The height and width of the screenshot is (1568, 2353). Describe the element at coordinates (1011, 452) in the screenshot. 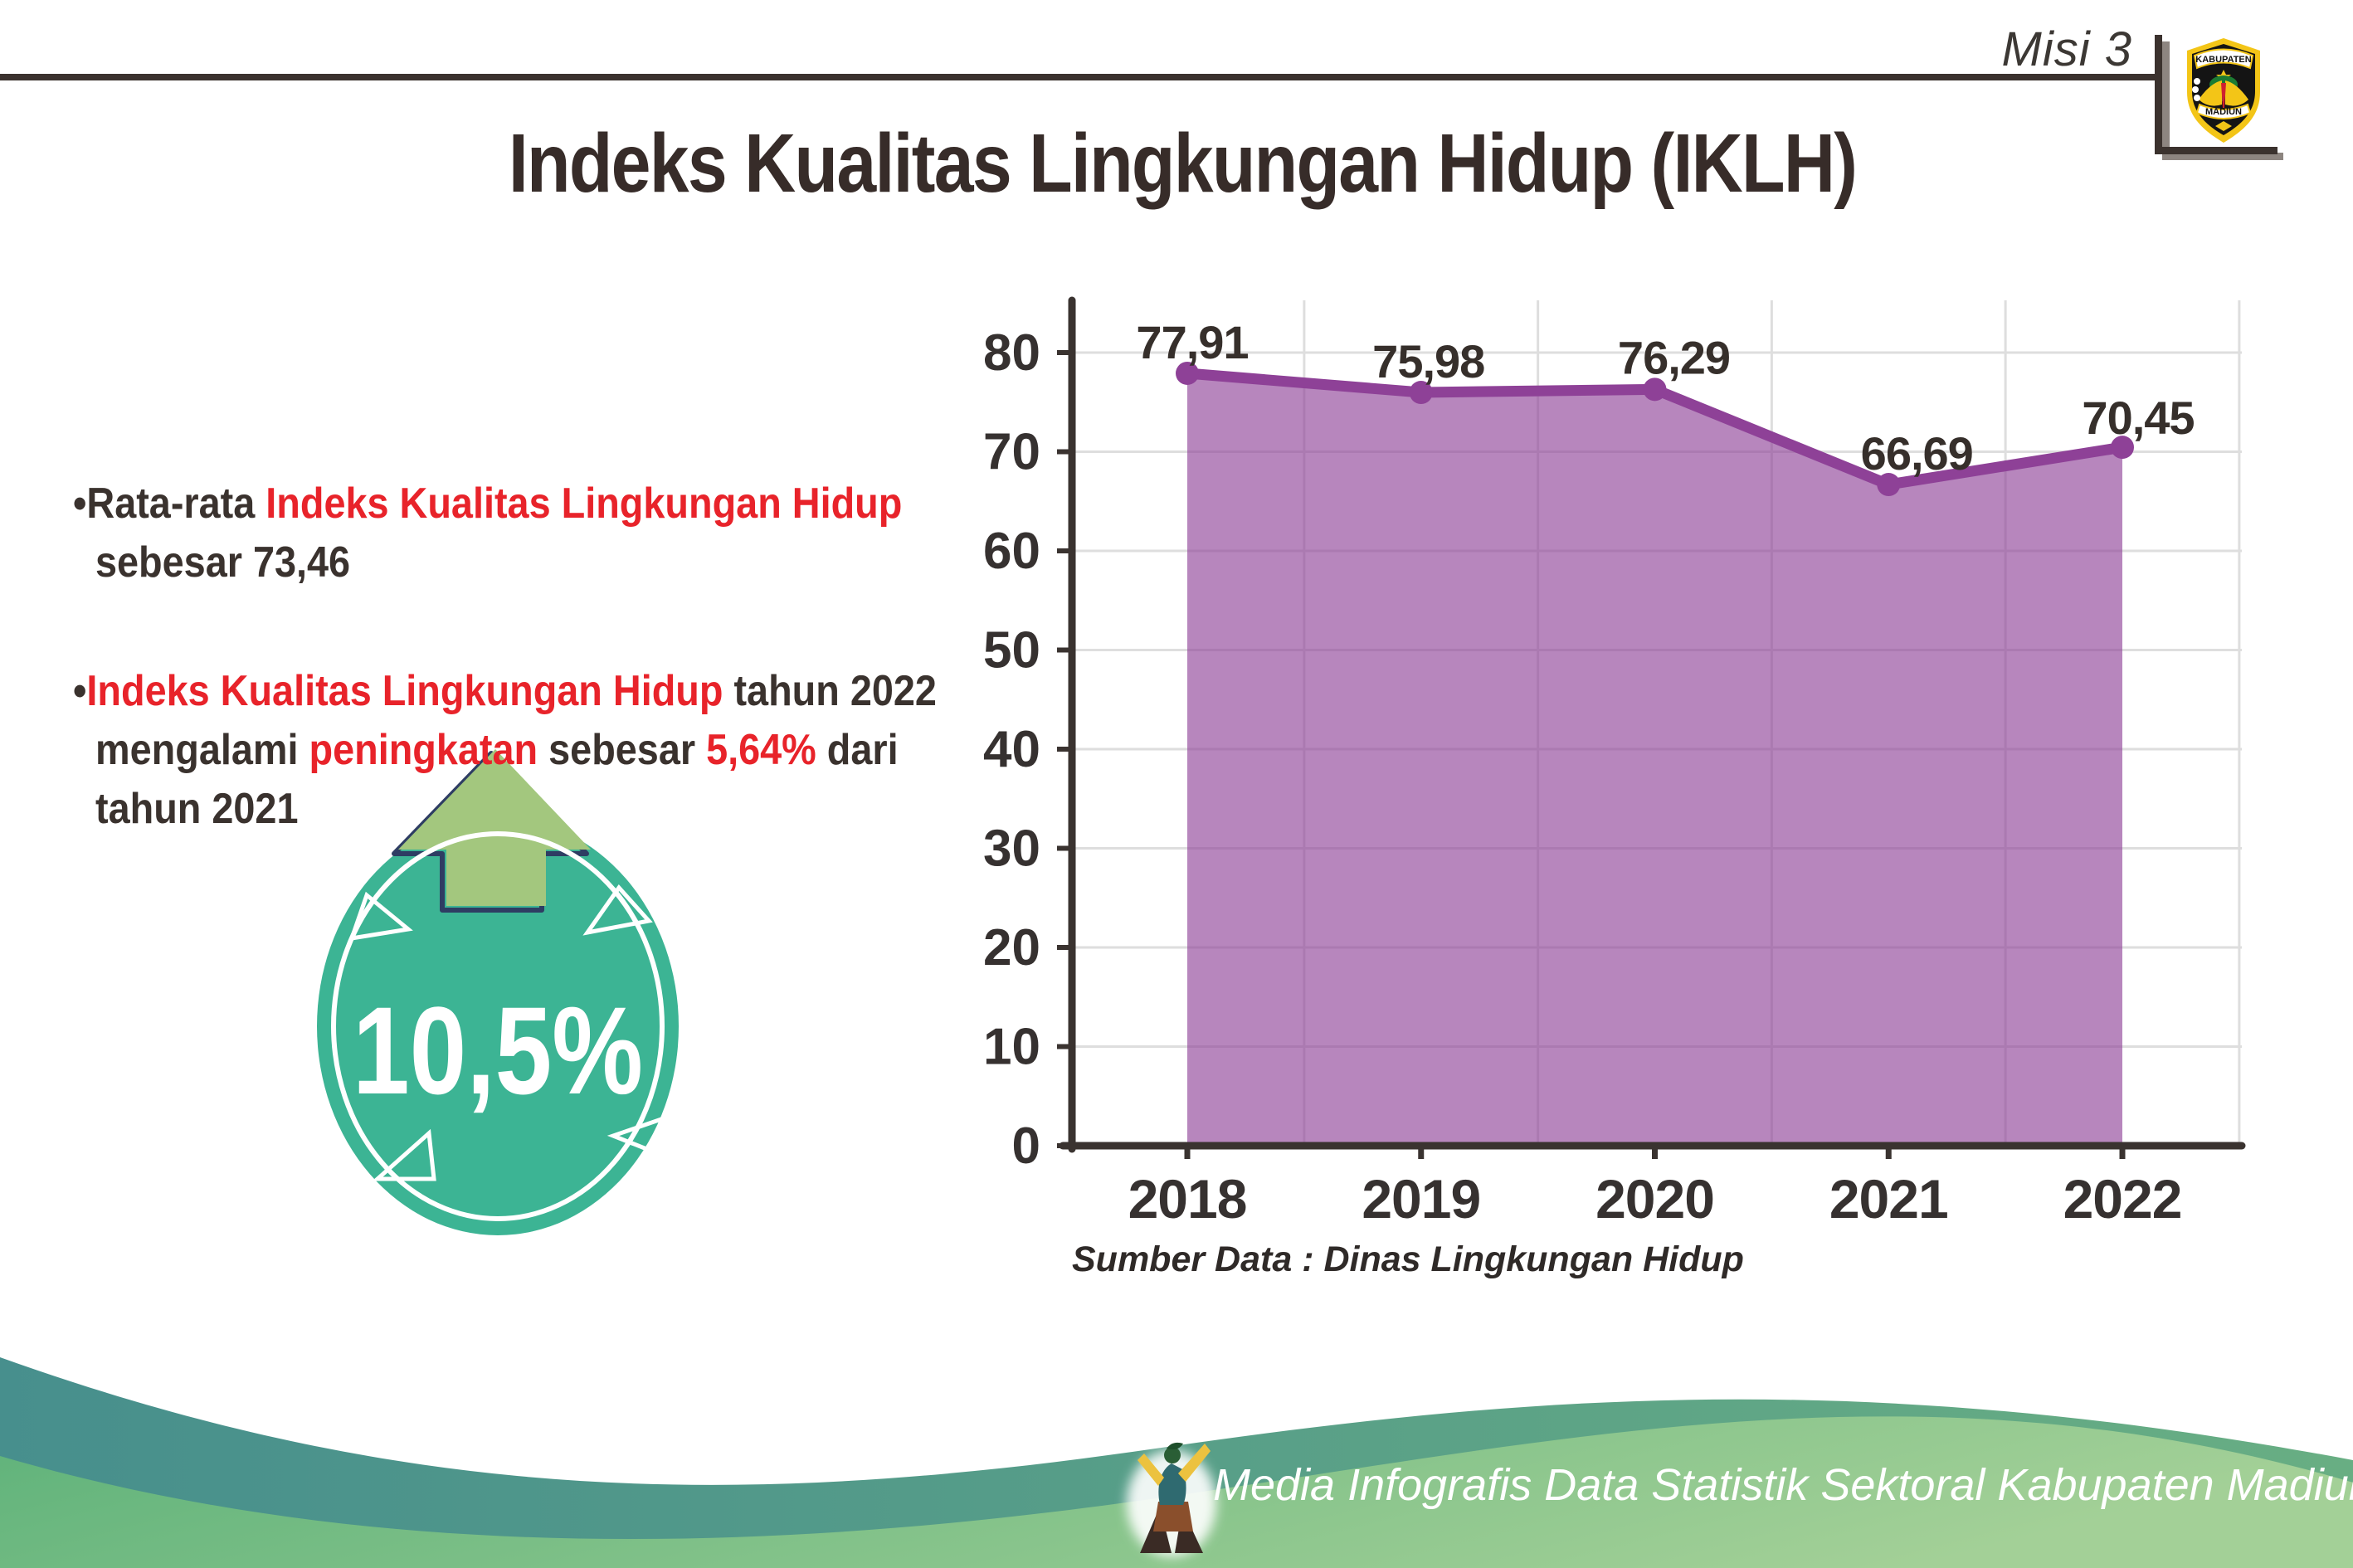

I see `y-tick-label: 70` at that location.